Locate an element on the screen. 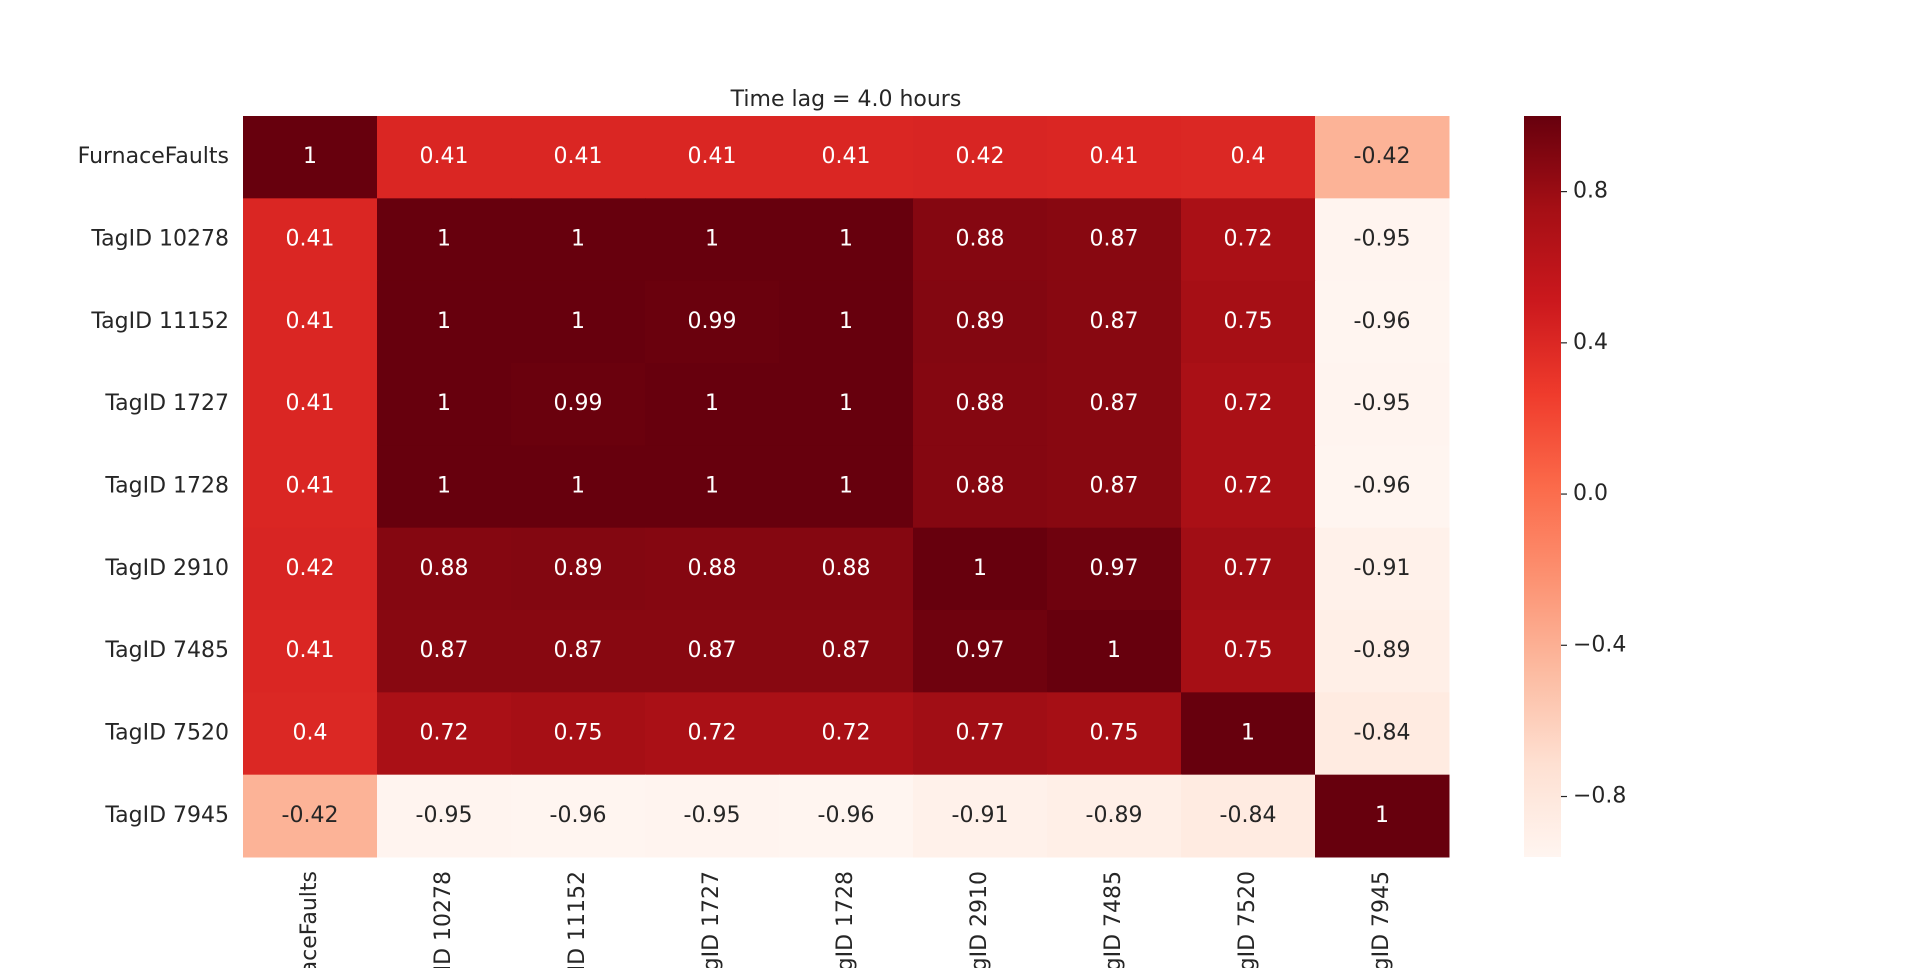 This screenshot has height=968, width=1920. x-tick-label: TagID 10278 is located at coordinates (443, 919).